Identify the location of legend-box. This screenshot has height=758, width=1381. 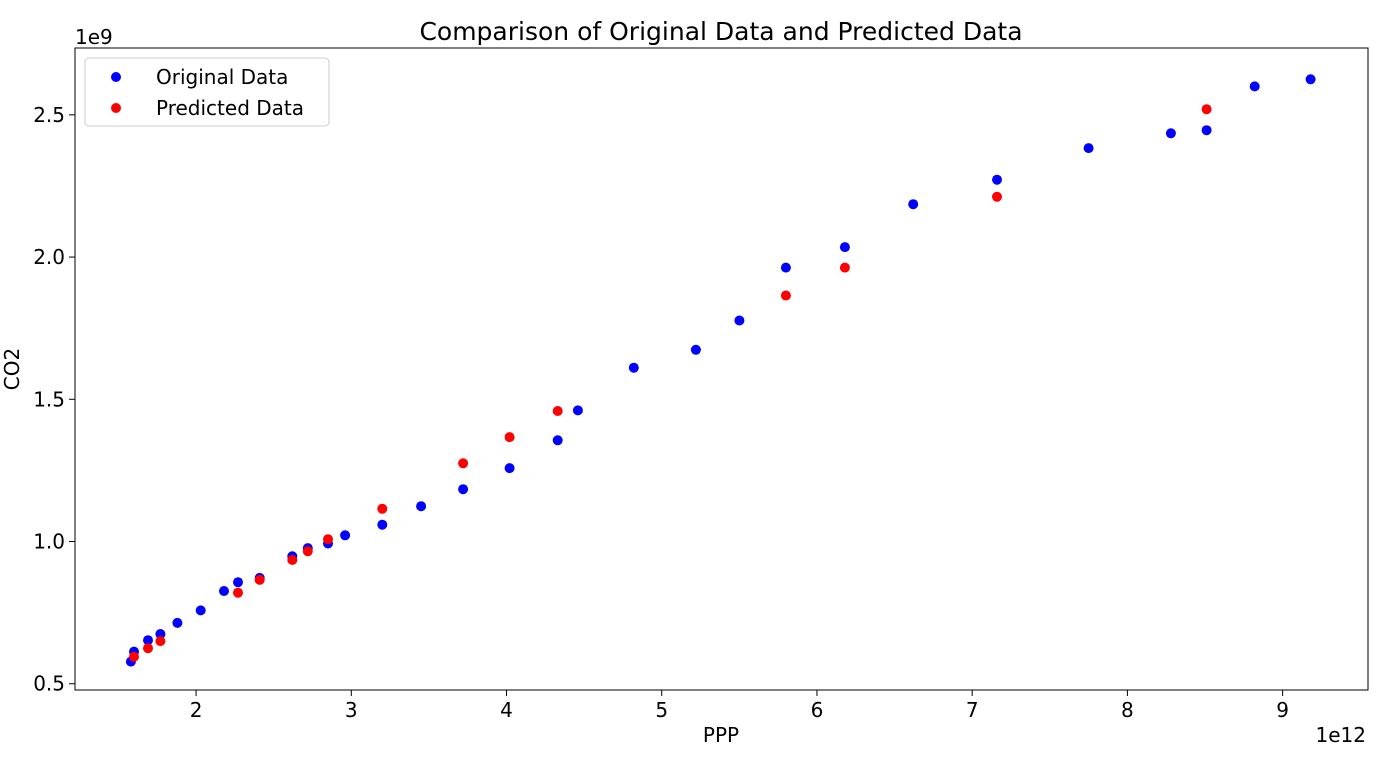
(207, 92).